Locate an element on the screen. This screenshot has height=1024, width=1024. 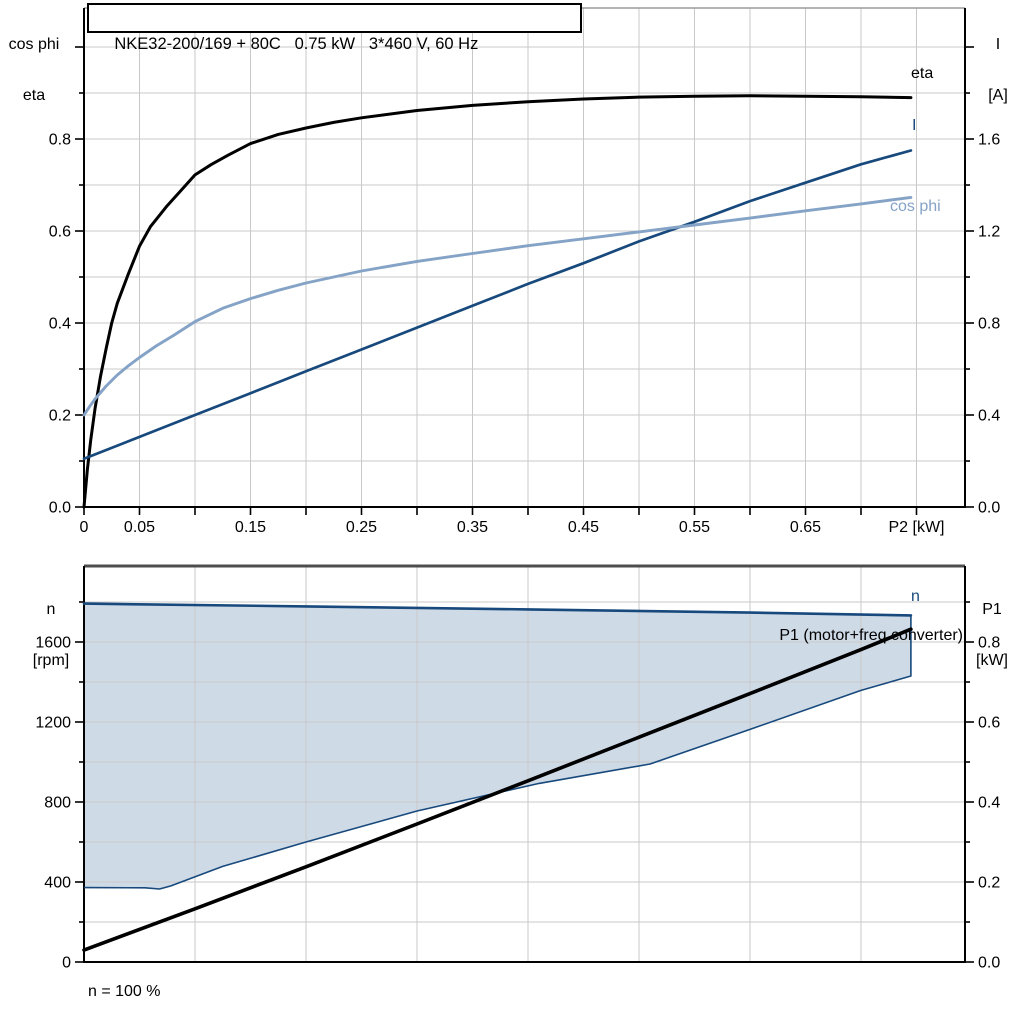
bottom-right-axis-label: P1 [kW] is located at coordinates (992, 635).